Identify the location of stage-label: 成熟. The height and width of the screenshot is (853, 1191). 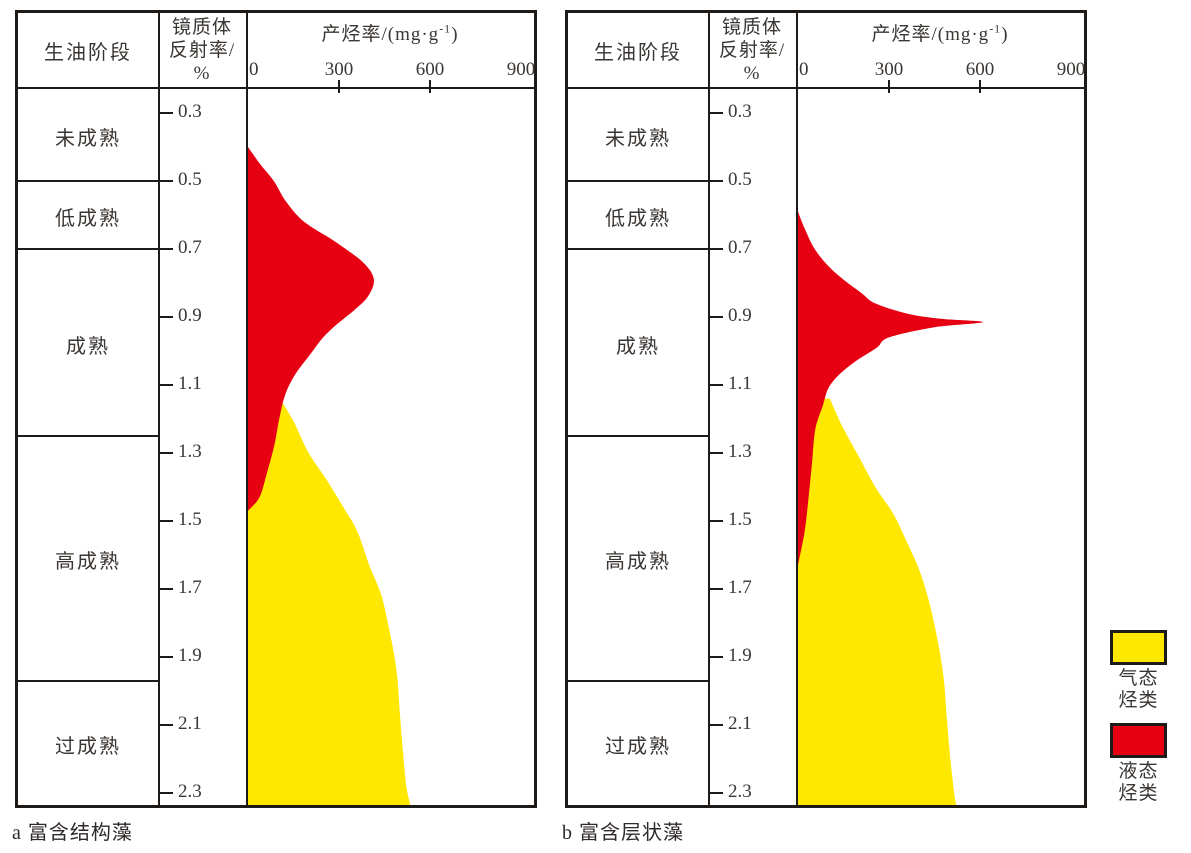
(88, 346).